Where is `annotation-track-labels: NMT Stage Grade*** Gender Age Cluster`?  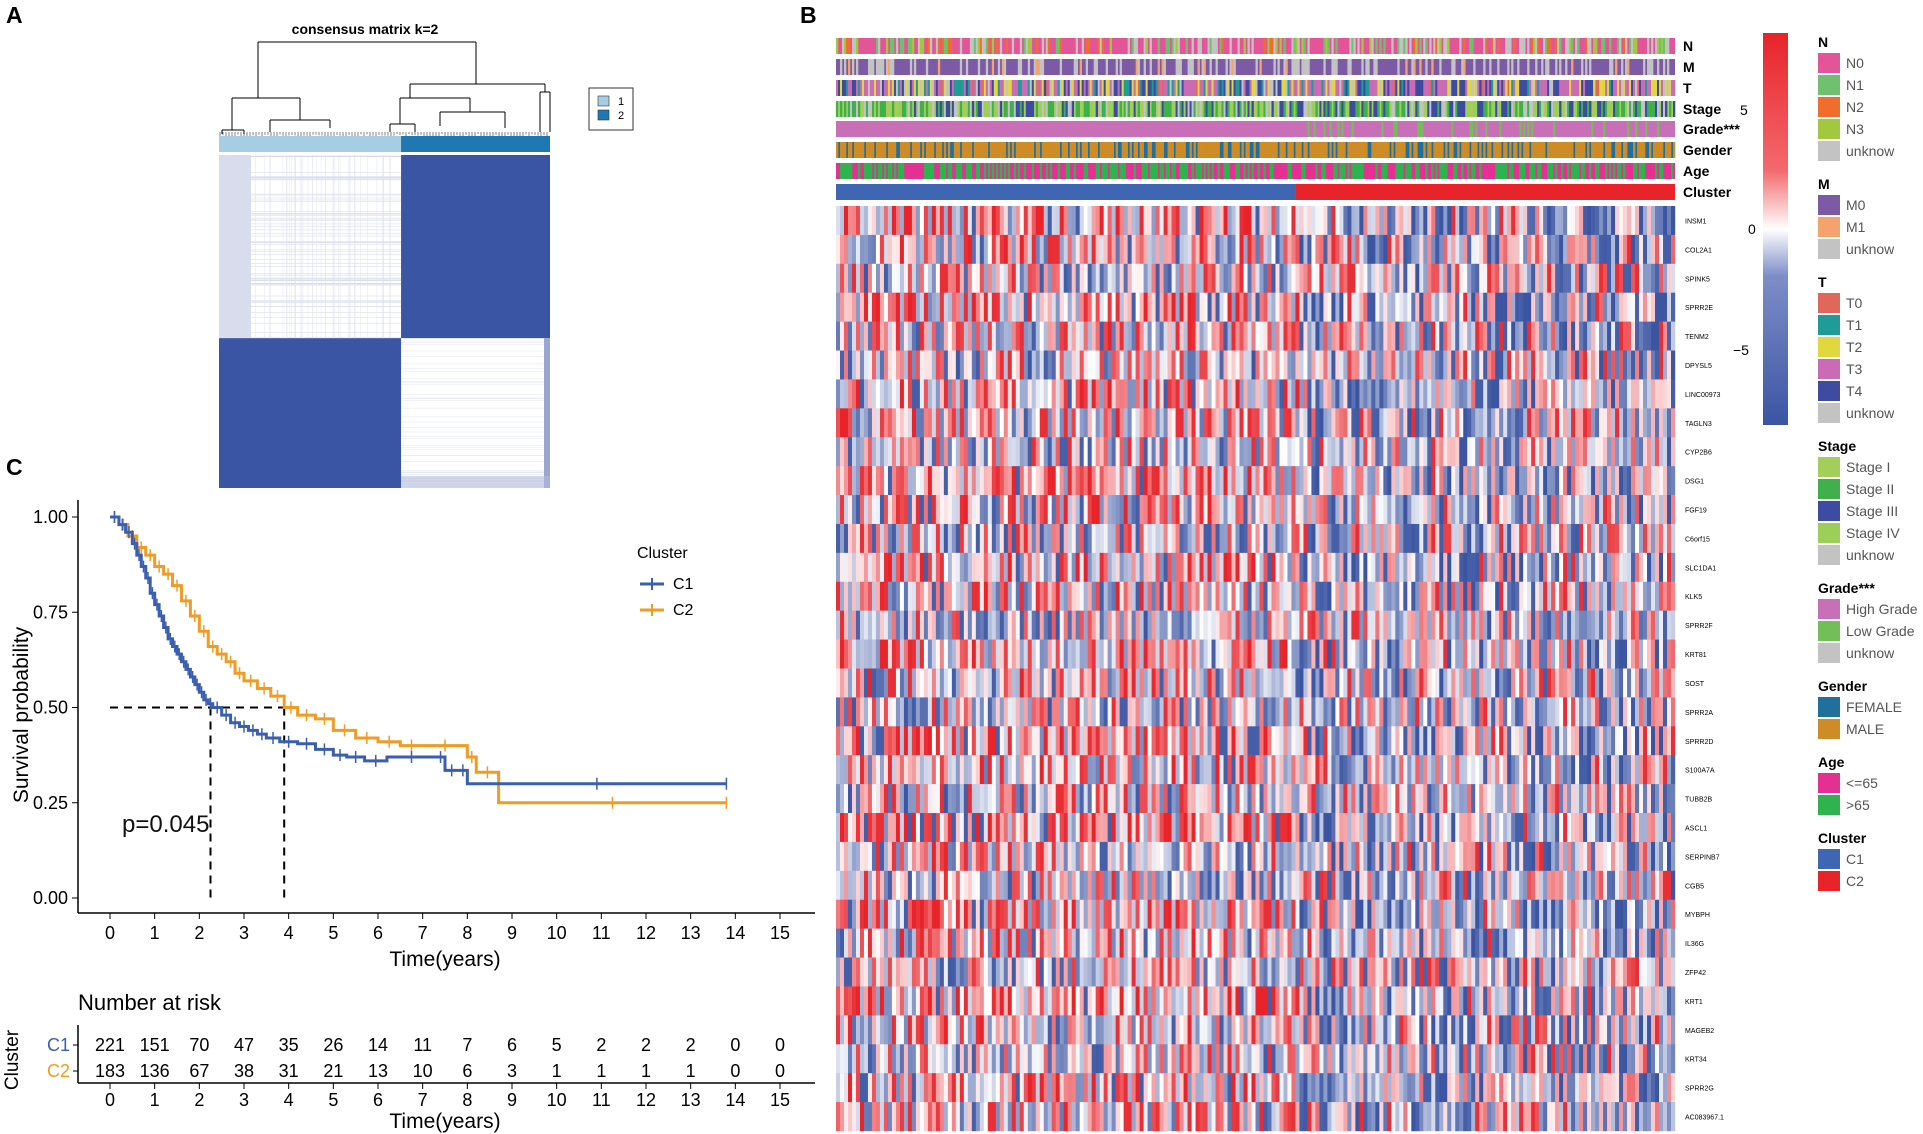 annotation-track-labels: NMT Stage Grade*** Gender Age Cluster is located at coordinates (1711, 119).